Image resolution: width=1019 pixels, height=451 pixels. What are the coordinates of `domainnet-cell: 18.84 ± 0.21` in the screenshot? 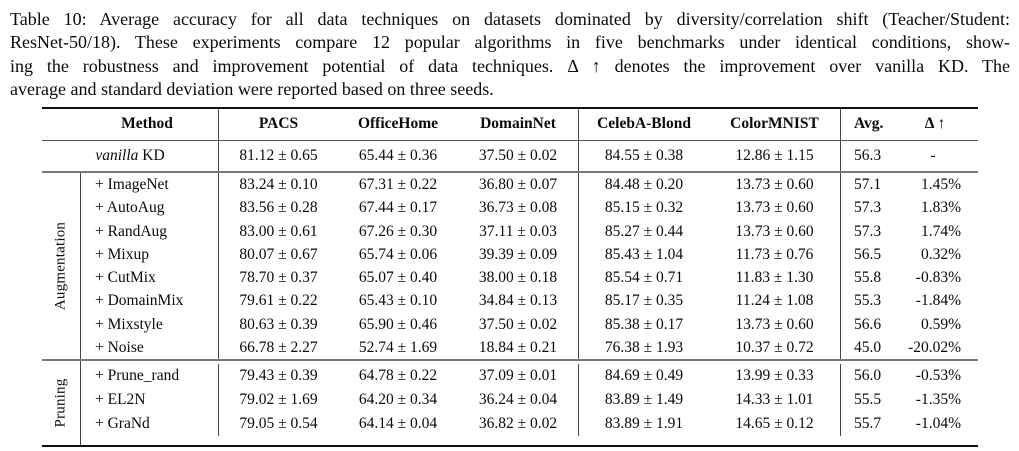 It's located at (518, 347).